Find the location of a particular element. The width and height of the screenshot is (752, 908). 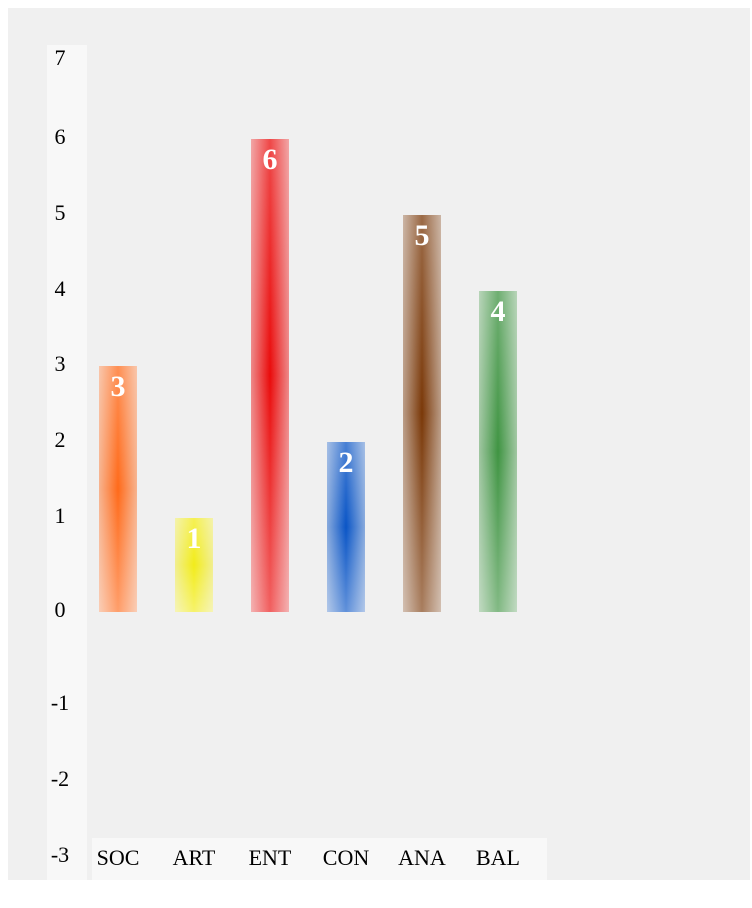

y-tick-label: 5 is located at coordinates (60, 212).